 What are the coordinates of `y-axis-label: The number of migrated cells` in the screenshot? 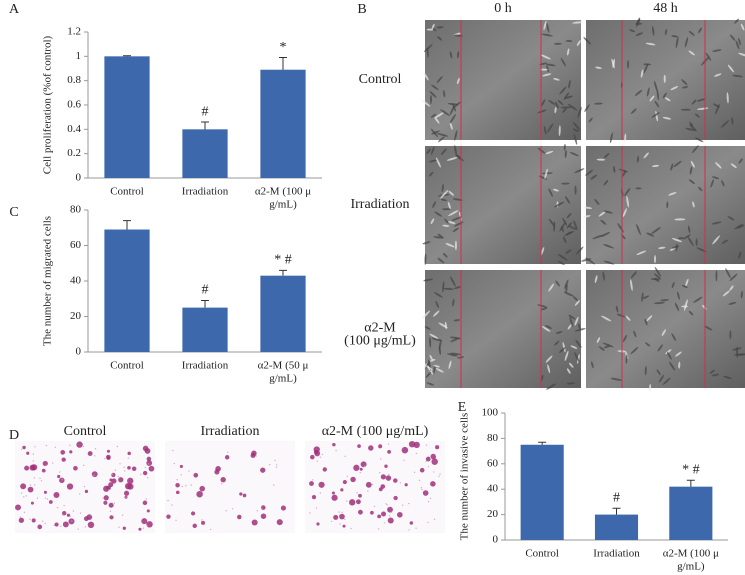 It's located at (48, 281).